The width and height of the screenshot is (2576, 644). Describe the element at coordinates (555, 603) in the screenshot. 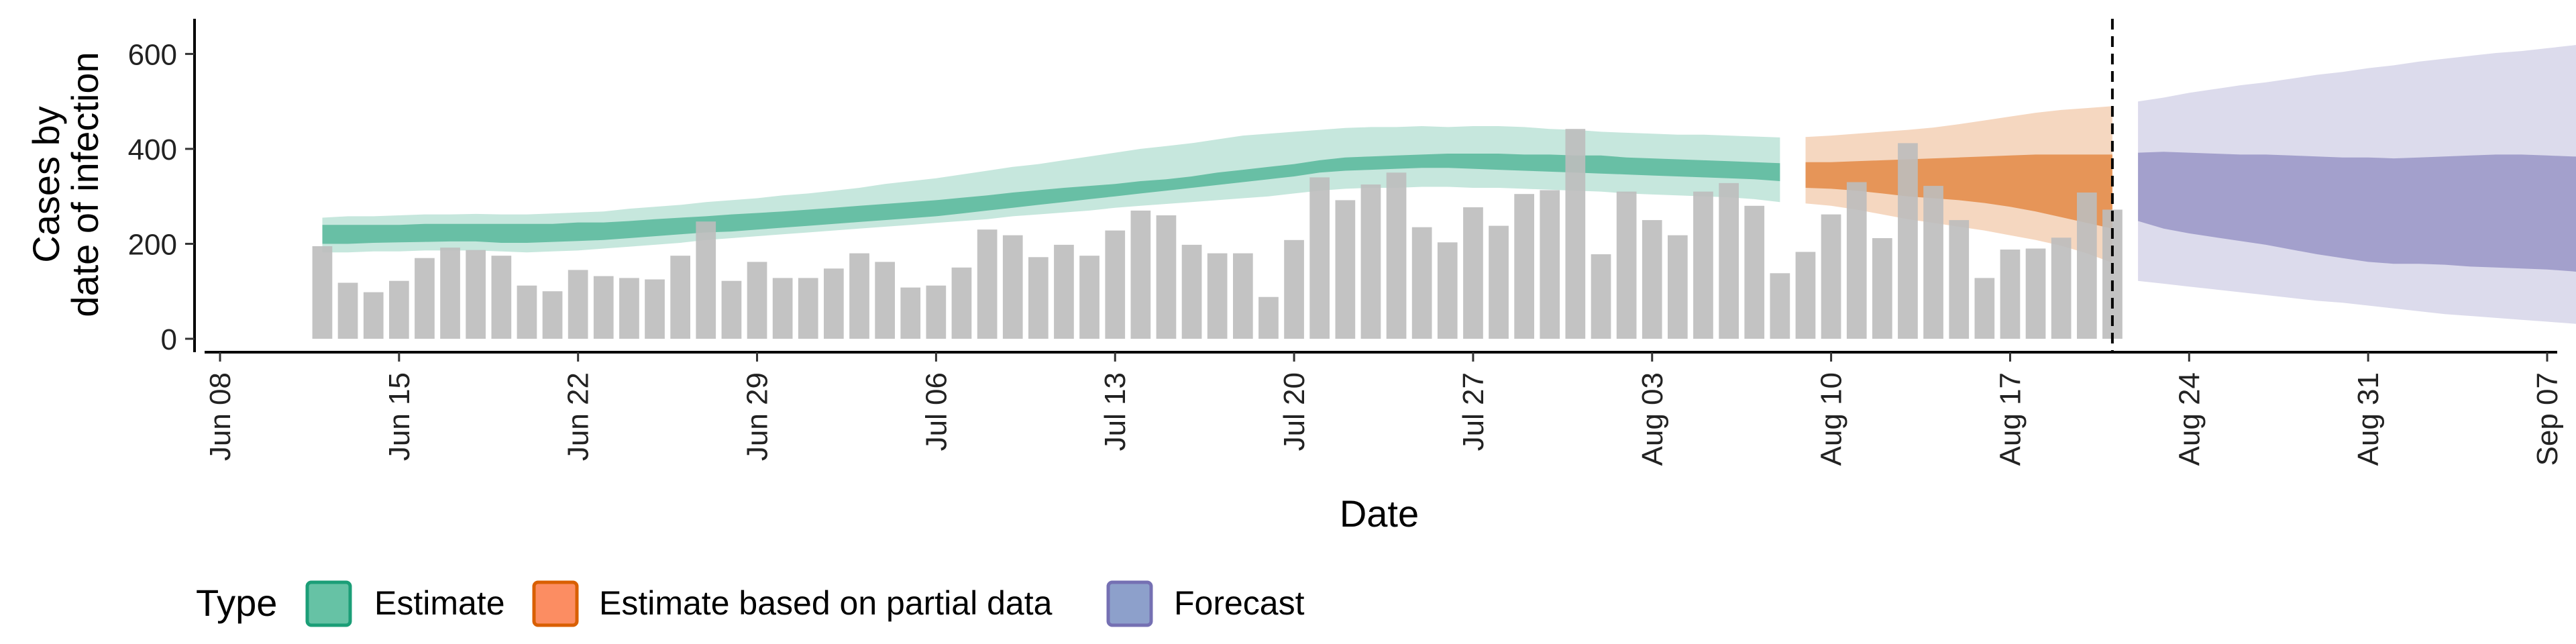

I see `legend-swatch-partial` at that location.